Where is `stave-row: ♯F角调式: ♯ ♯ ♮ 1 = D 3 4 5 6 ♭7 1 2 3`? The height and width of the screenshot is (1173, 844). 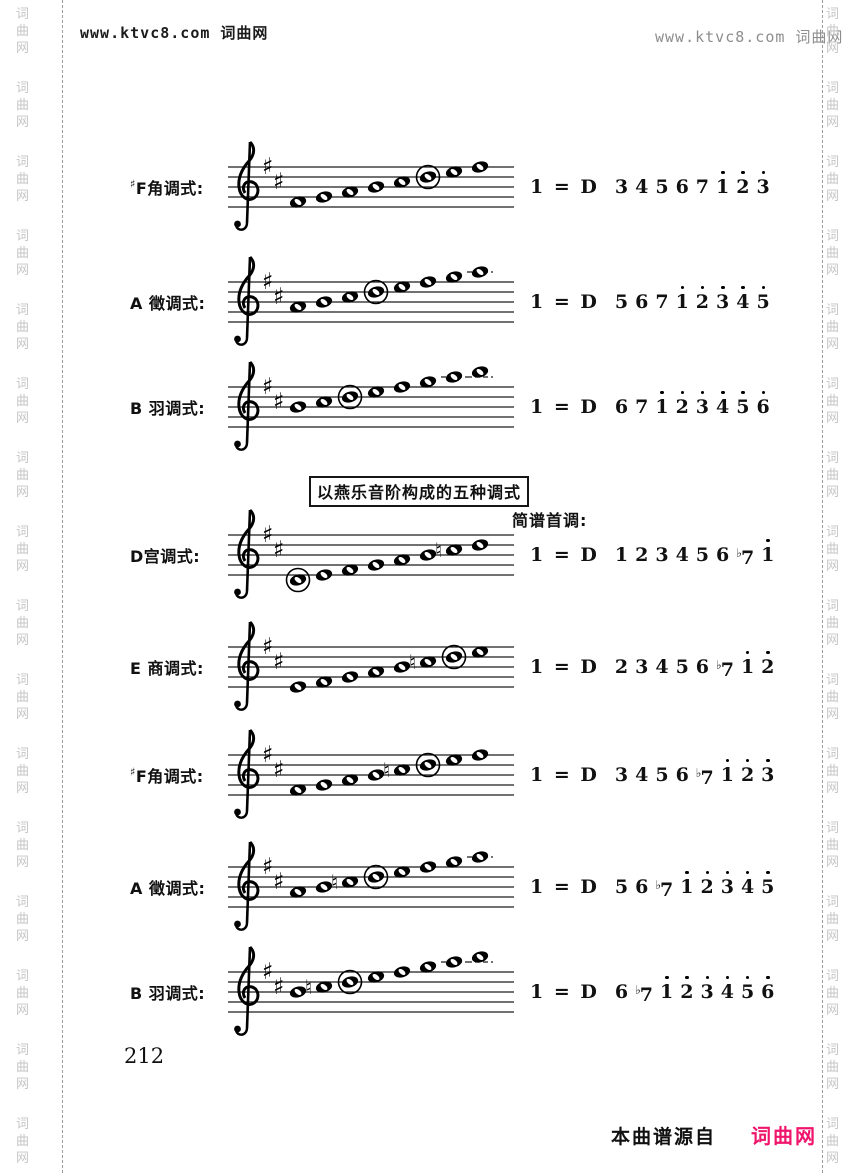 stave-row: ♯F角调式: ♯ ♯ ♮ 1 = D 3 4 5 6 ♭7 1 2 3 is located at coordinates (452, 775).